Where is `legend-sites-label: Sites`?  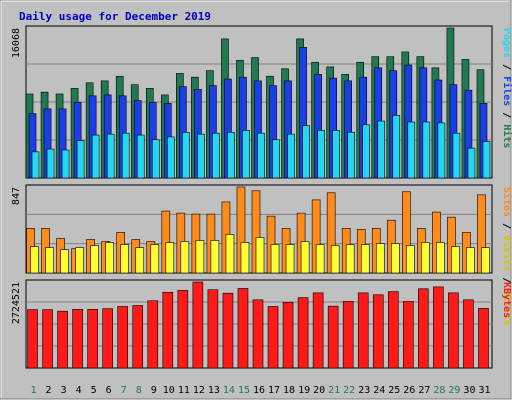 legend-sites-label: Sites is located at coordinates (506, 202).